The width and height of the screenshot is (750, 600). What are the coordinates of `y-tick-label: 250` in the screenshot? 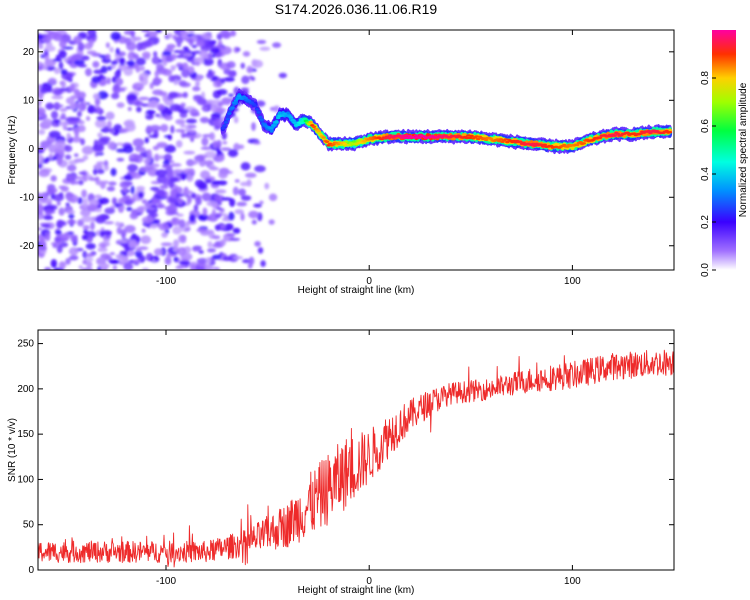 It's located at (25, 344).